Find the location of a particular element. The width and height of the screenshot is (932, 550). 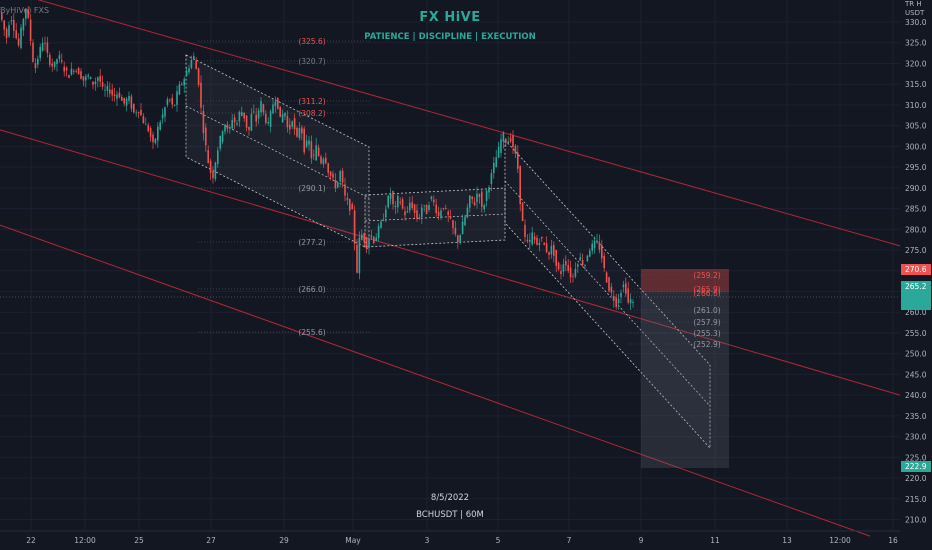

currency-label: TR H USDT is located at coordinates (914, 9).